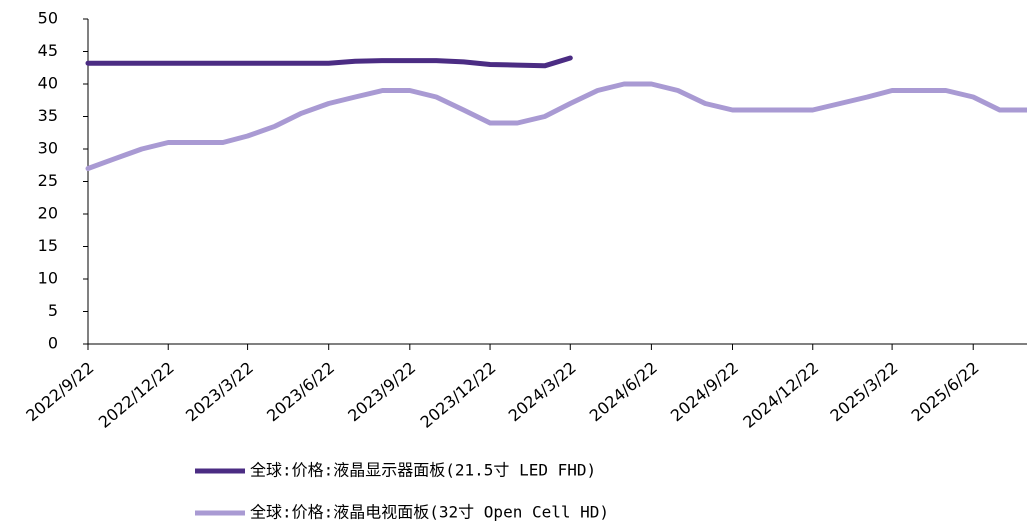  What do you see at coordinates (48, 50) in the screenshot?
I see `y-tick-label: 45` at bounding box center [48, 50].